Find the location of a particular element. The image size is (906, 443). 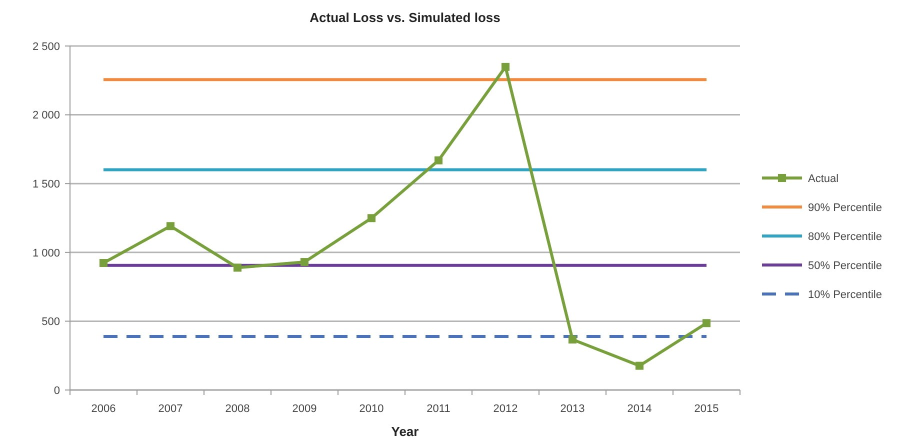

x-tick-label: 2008 is located at coordinates (237, 409).